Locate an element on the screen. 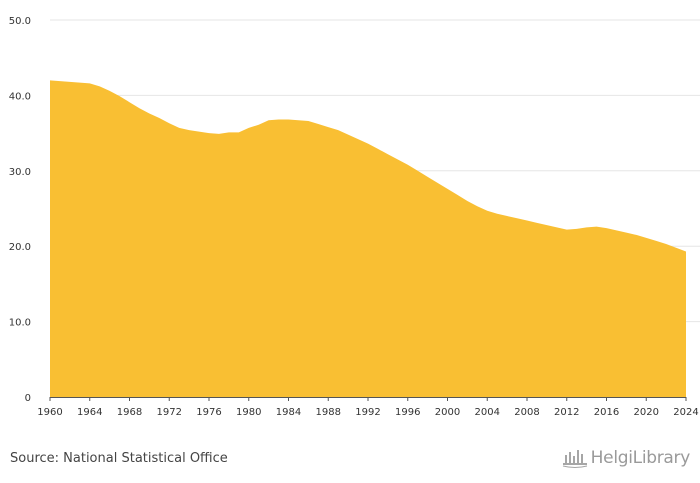 The width and height of the screenshot is (700, 483). y-tick-label: 10.0 is located at coordinates (20, 323).